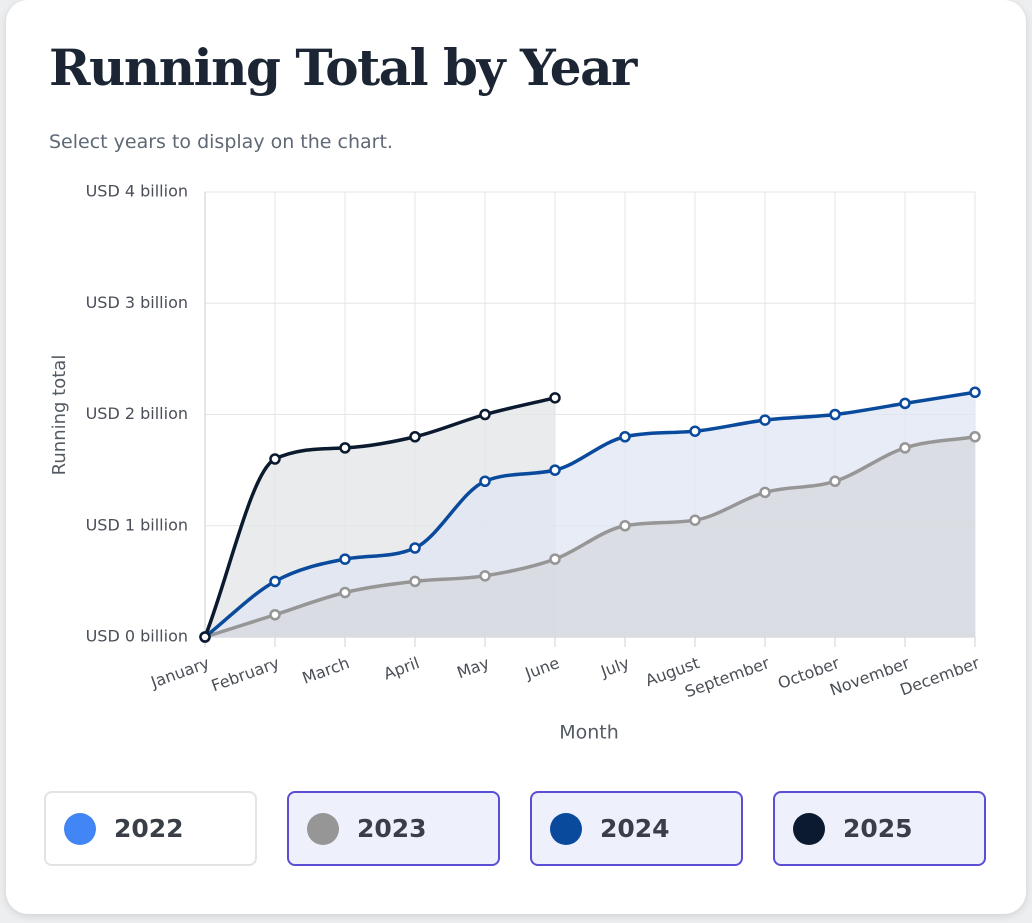 The height and width of the screenshot is (923, 1032). Describe the element at coordinates (939, 676) in the screenshot. I see `x-tick-label: December` at that location.